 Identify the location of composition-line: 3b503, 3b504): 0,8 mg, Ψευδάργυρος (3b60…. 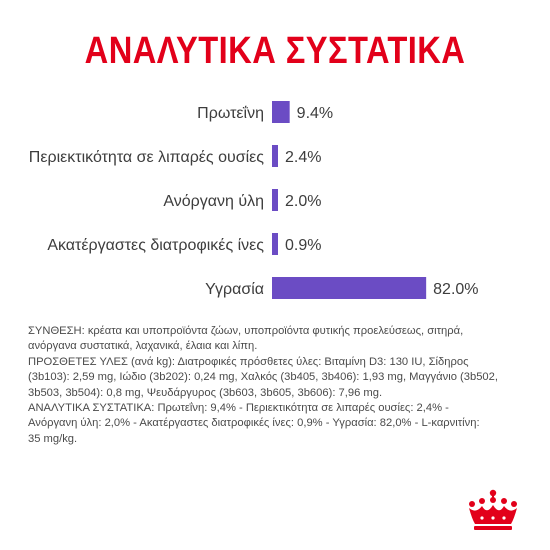
(205, 392).